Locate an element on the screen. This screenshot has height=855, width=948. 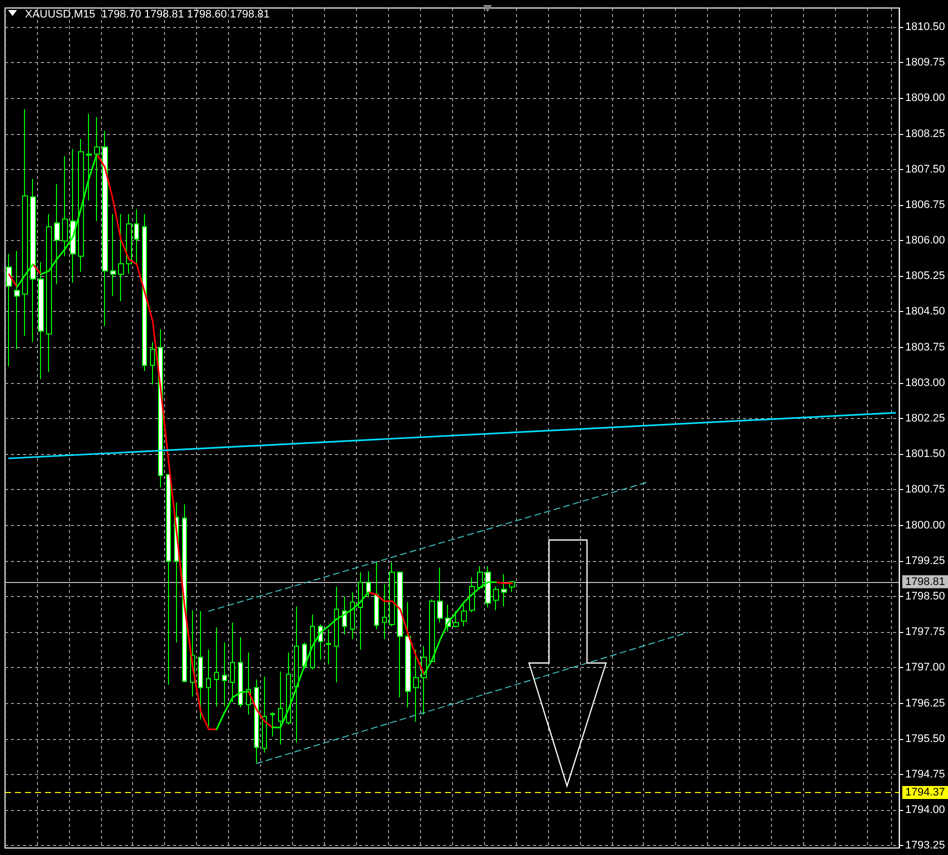
y-tick-label: 1809.75 is located at coordinates (925, 62).